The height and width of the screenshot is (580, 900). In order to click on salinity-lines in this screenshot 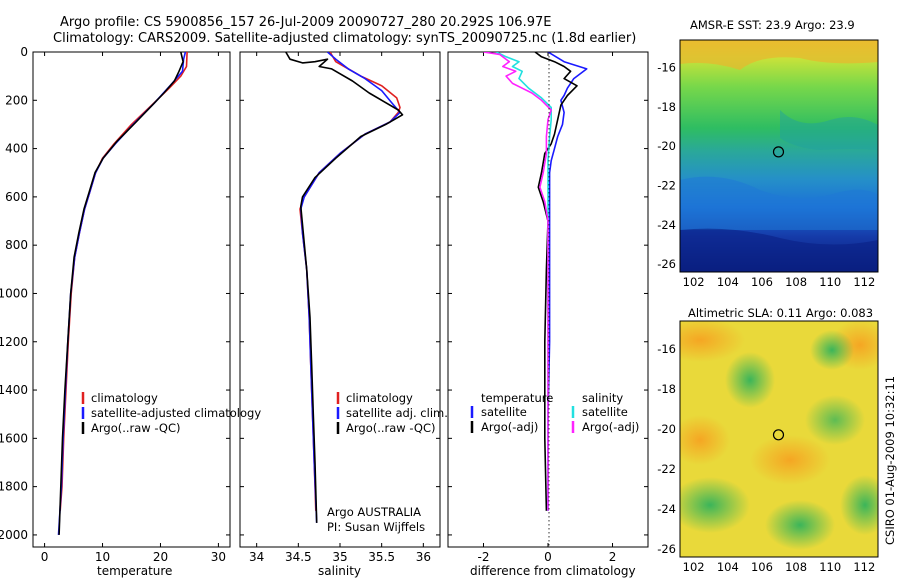, I will do `click(344, 287)`.